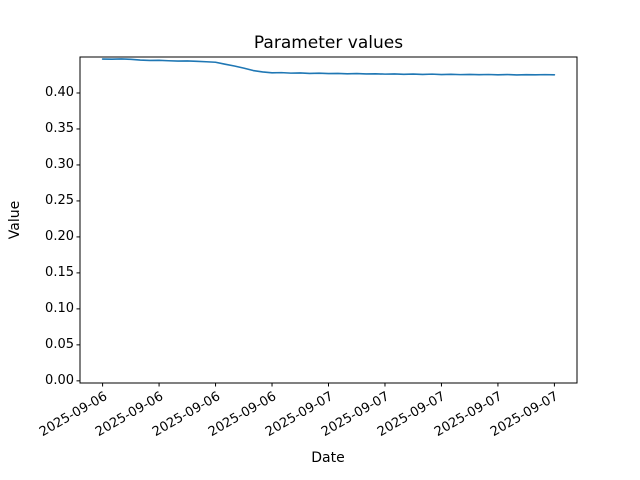 This screenshot has width=640, height=480. I want to click on y-tick-label: 0.10, so click(59, 309).